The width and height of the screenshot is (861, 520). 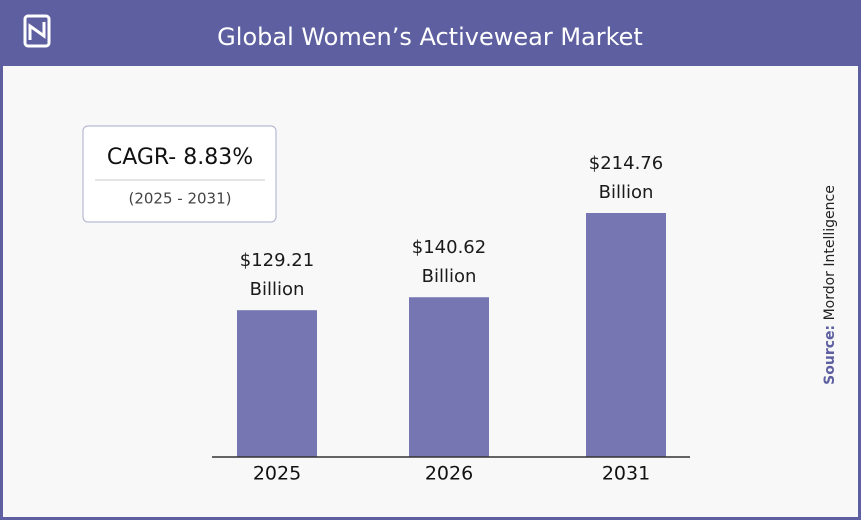 I want to click on cagr-period: (2025 - 2031), so click(x=179, y=199).